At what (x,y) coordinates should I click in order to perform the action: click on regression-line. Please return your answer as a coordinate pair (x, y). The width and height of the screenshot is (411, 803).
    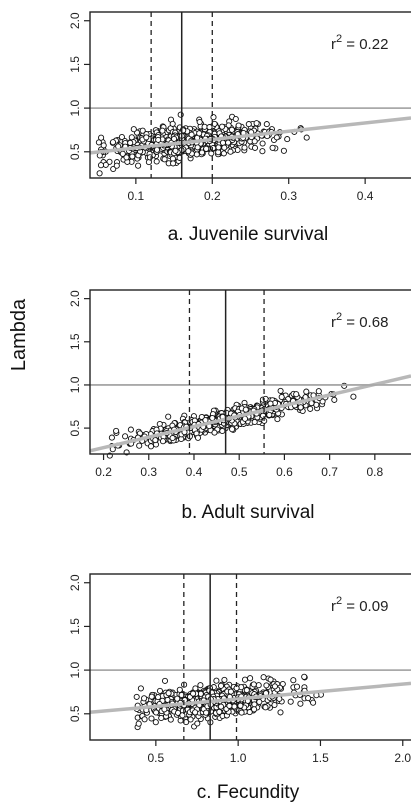
    Looking at the image, I should click on (250, 413).